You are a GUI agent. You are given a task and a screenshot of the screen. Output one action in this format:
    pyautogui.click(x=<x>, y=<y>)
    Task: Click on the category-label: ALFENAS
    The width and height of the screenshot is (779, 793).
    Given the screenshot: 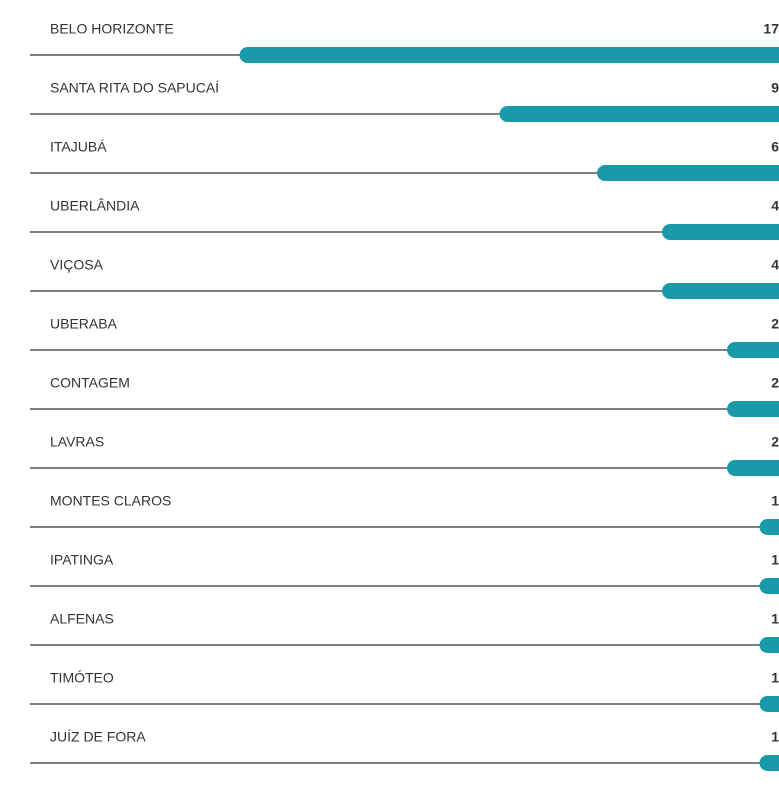 What is the action you would take?
    pyautogui.click(x=82, y=619)
    